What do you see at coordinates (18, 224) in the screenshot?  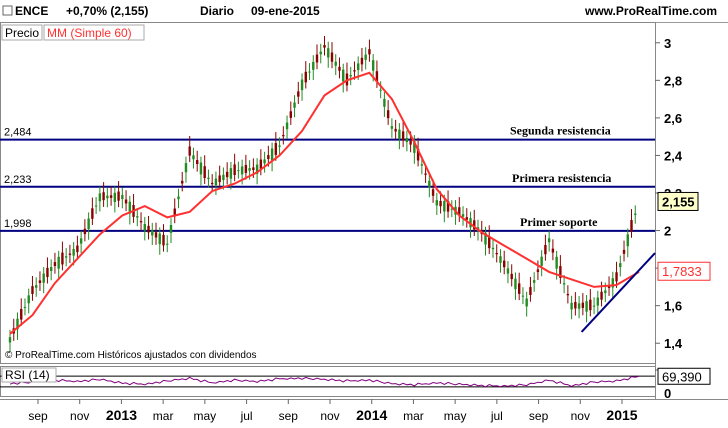 I see `level-value-label: 1,998` at bounding box center [18, 224].